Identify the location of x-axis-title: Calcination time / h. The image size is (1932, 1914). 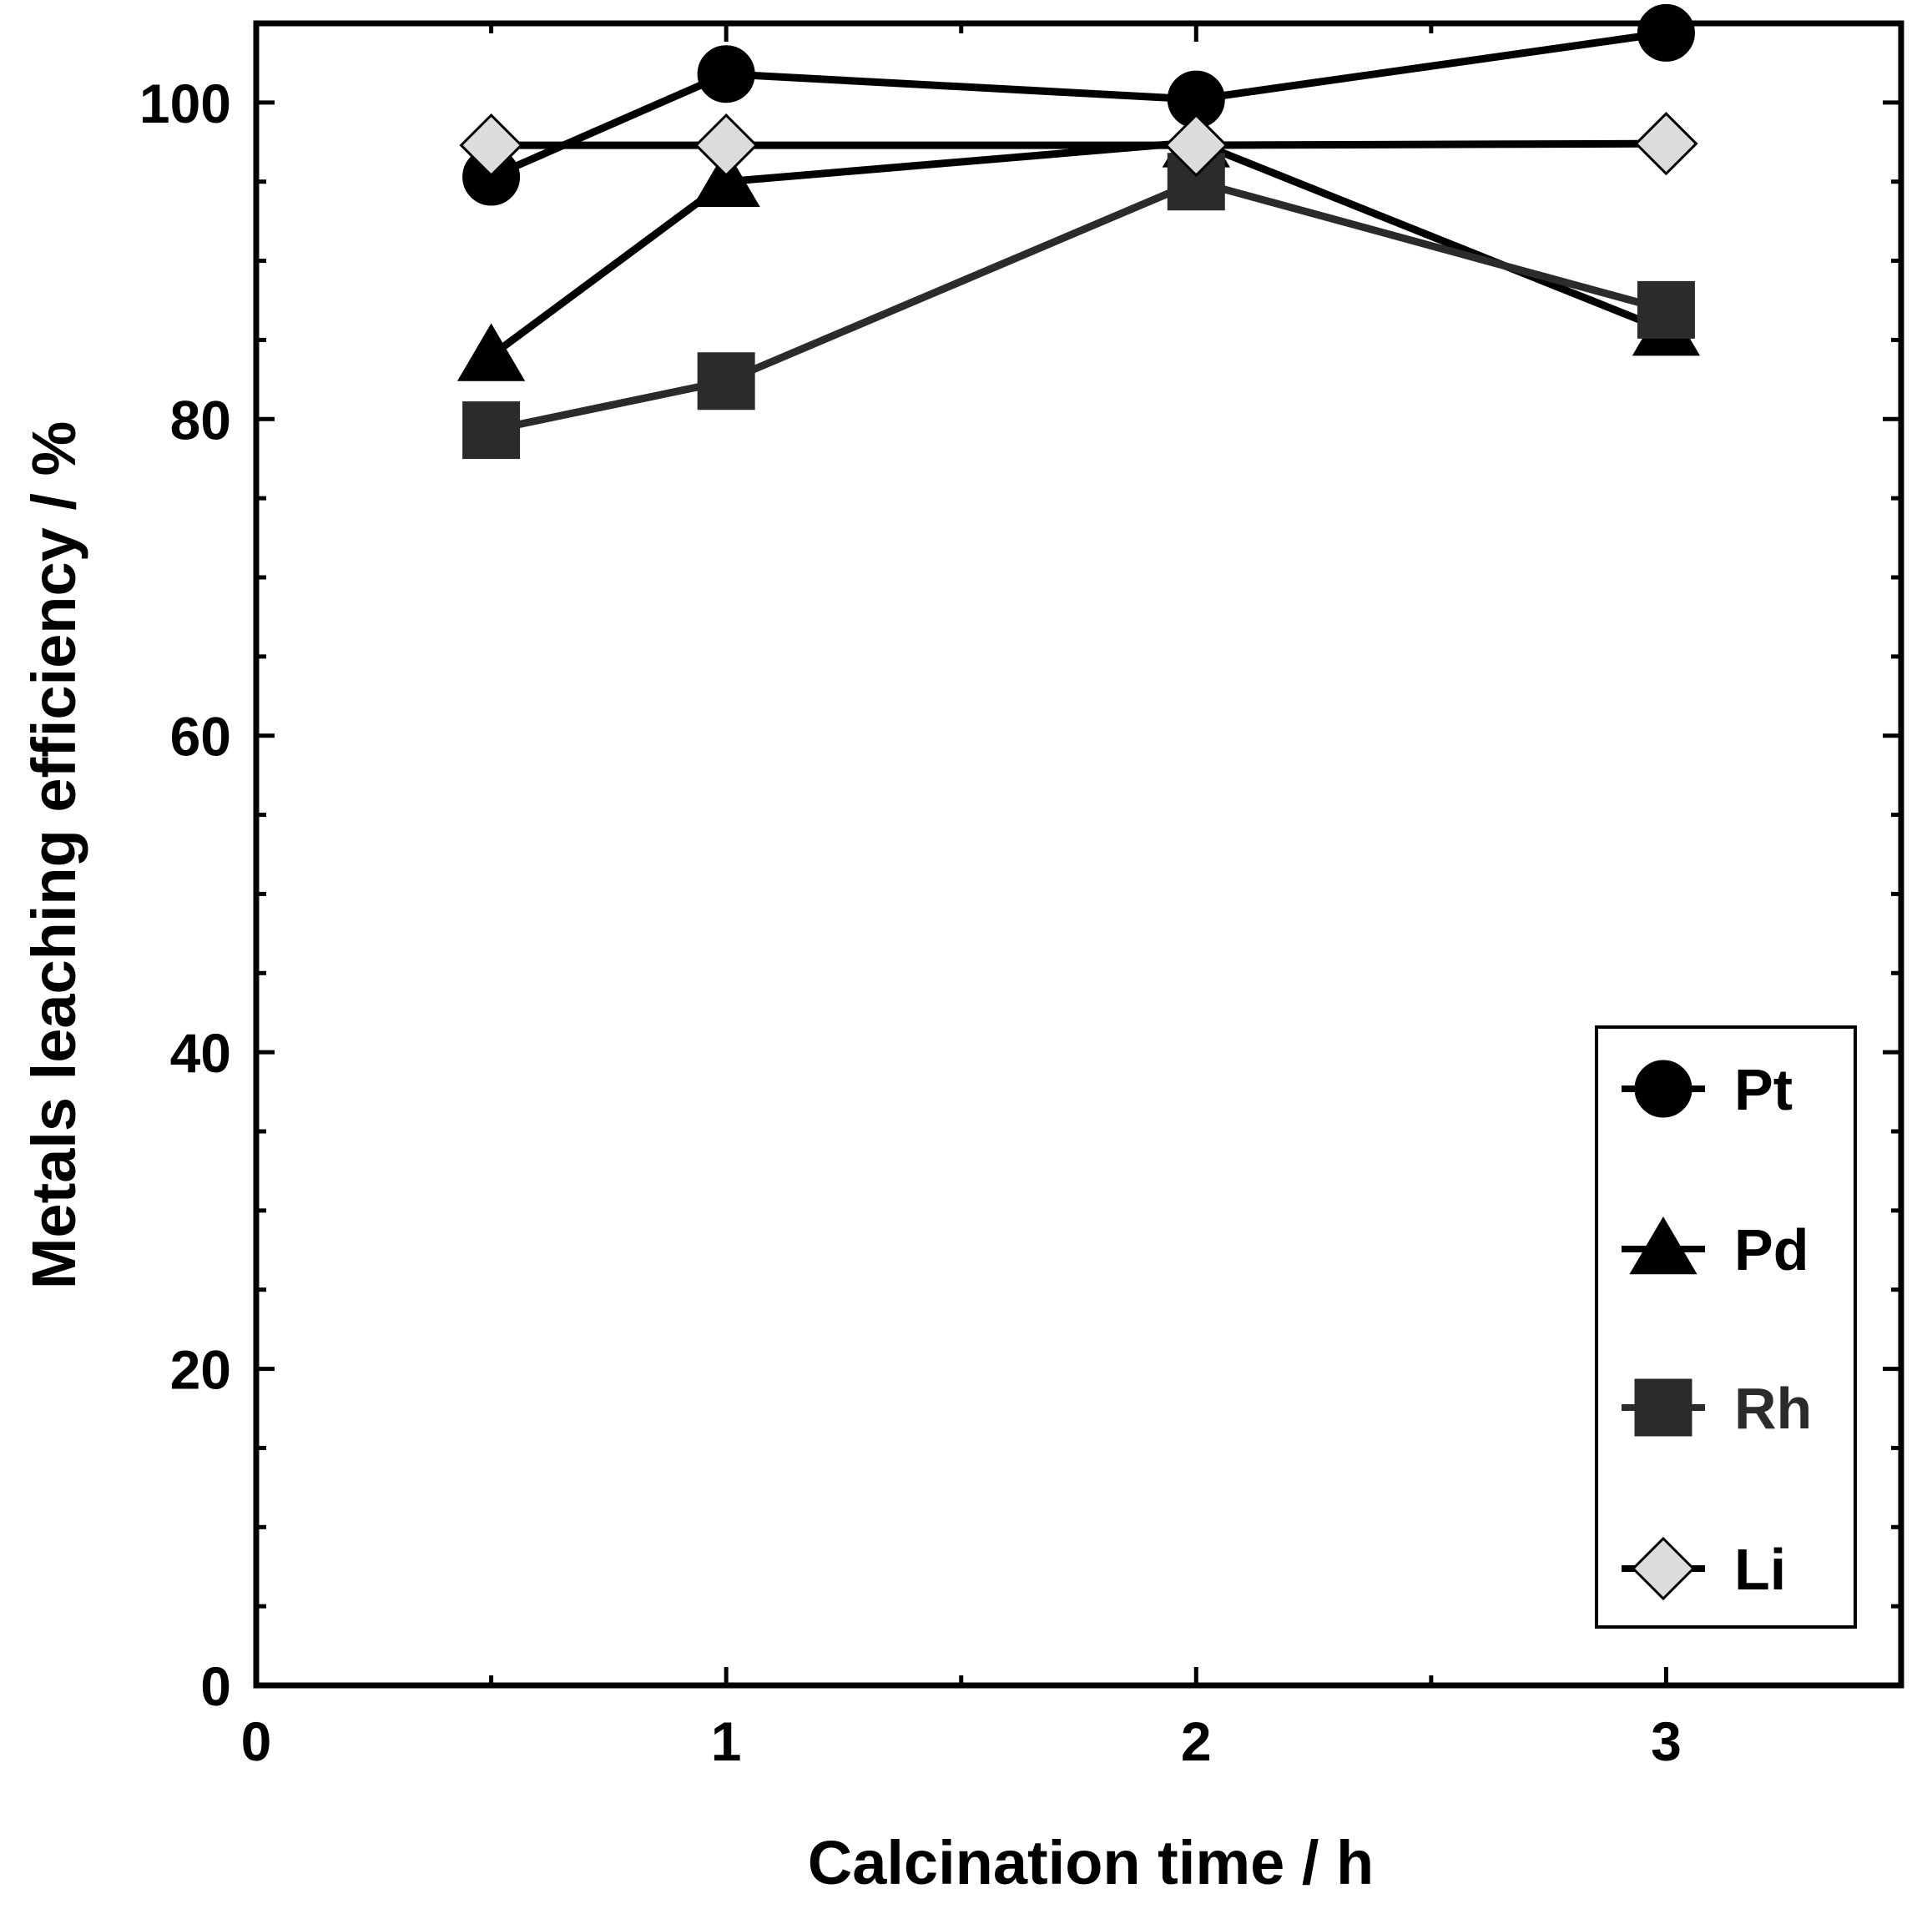
(1091, 1862).